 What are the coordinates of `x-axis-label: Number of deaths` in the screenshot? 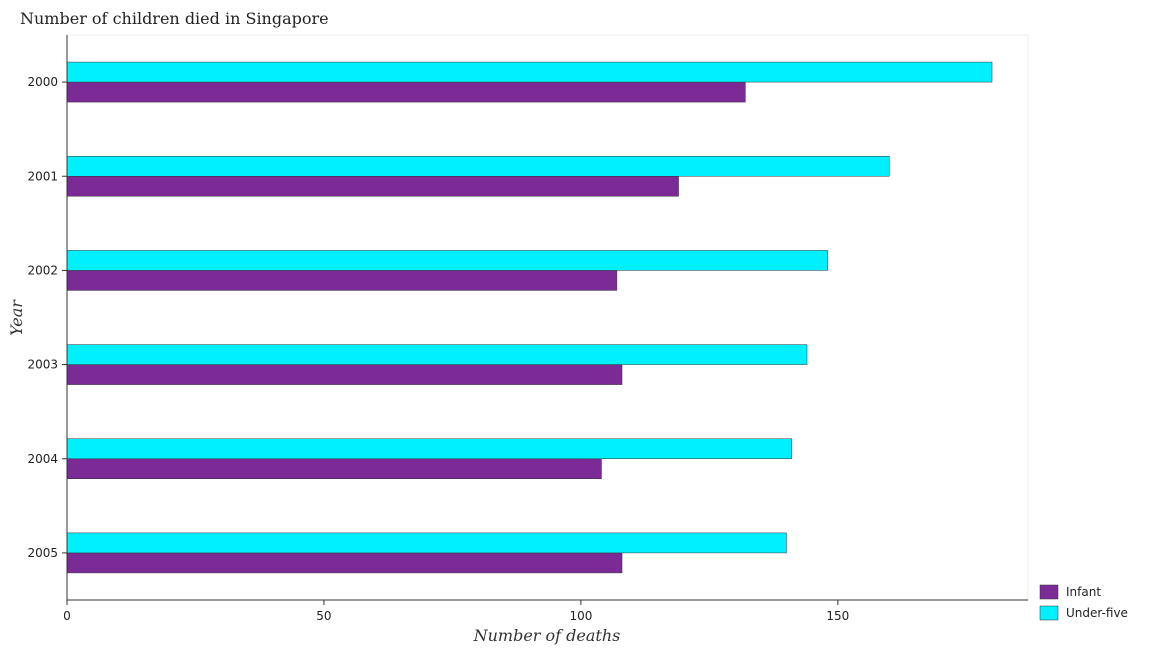 It's located at (547, 635).